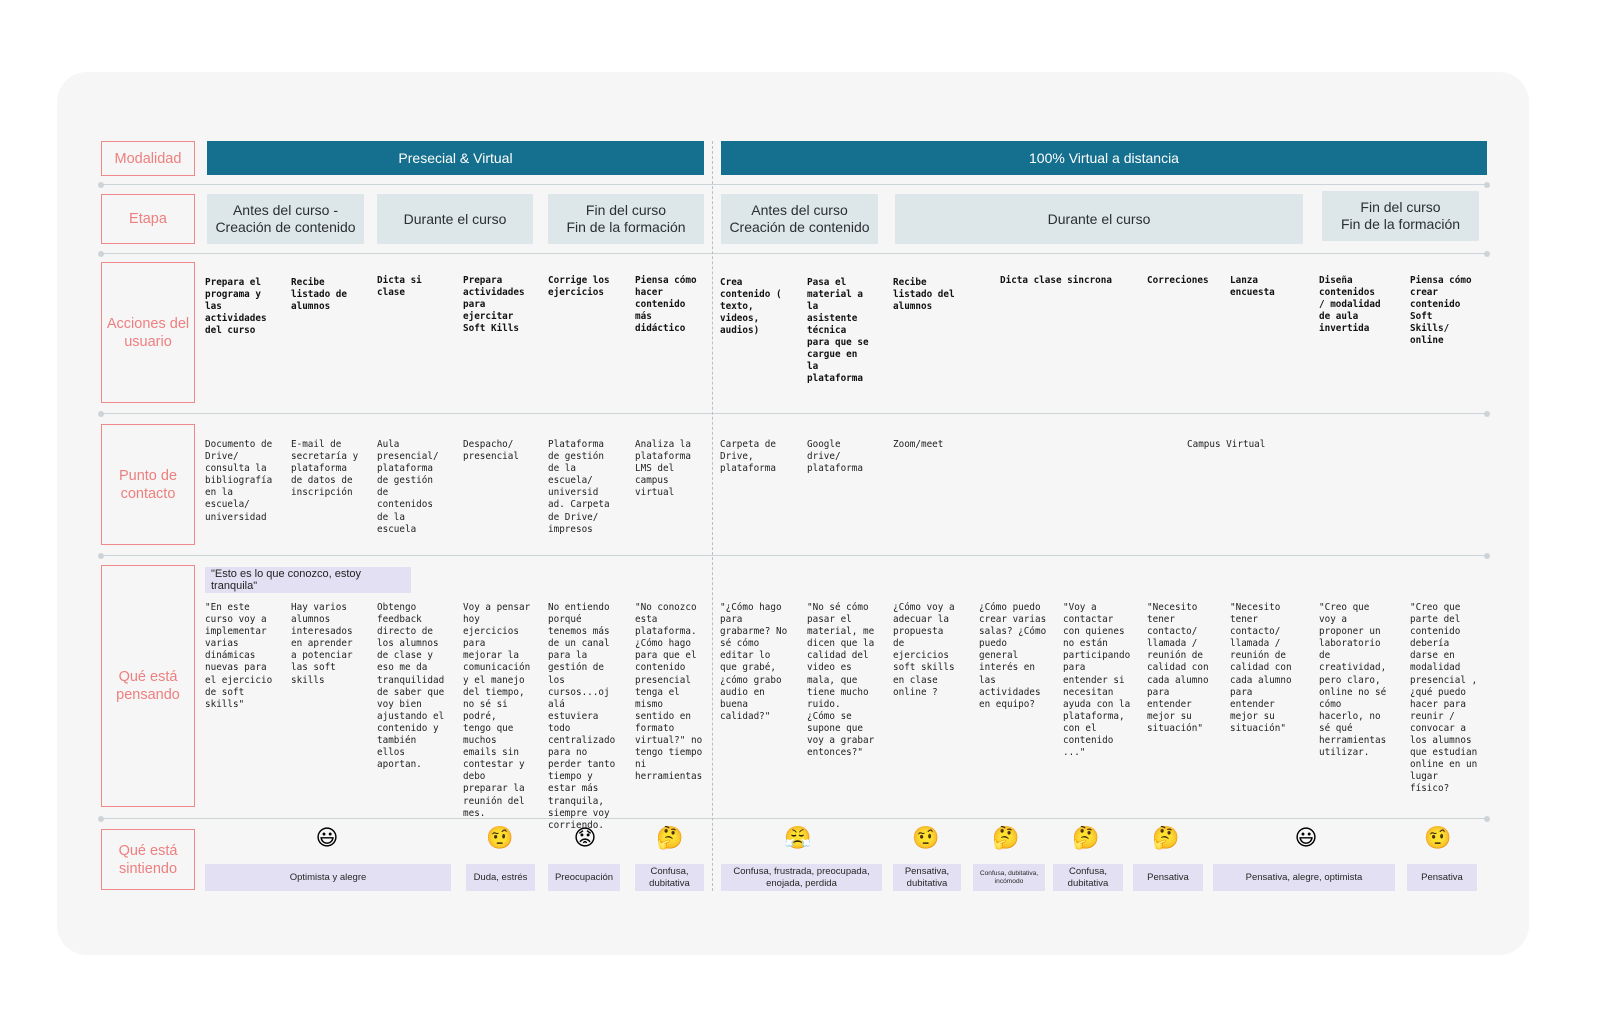 This screenshot has width=1614, height=1019. I want to click on row-label-etapa: Etapa, so click(148, 219).